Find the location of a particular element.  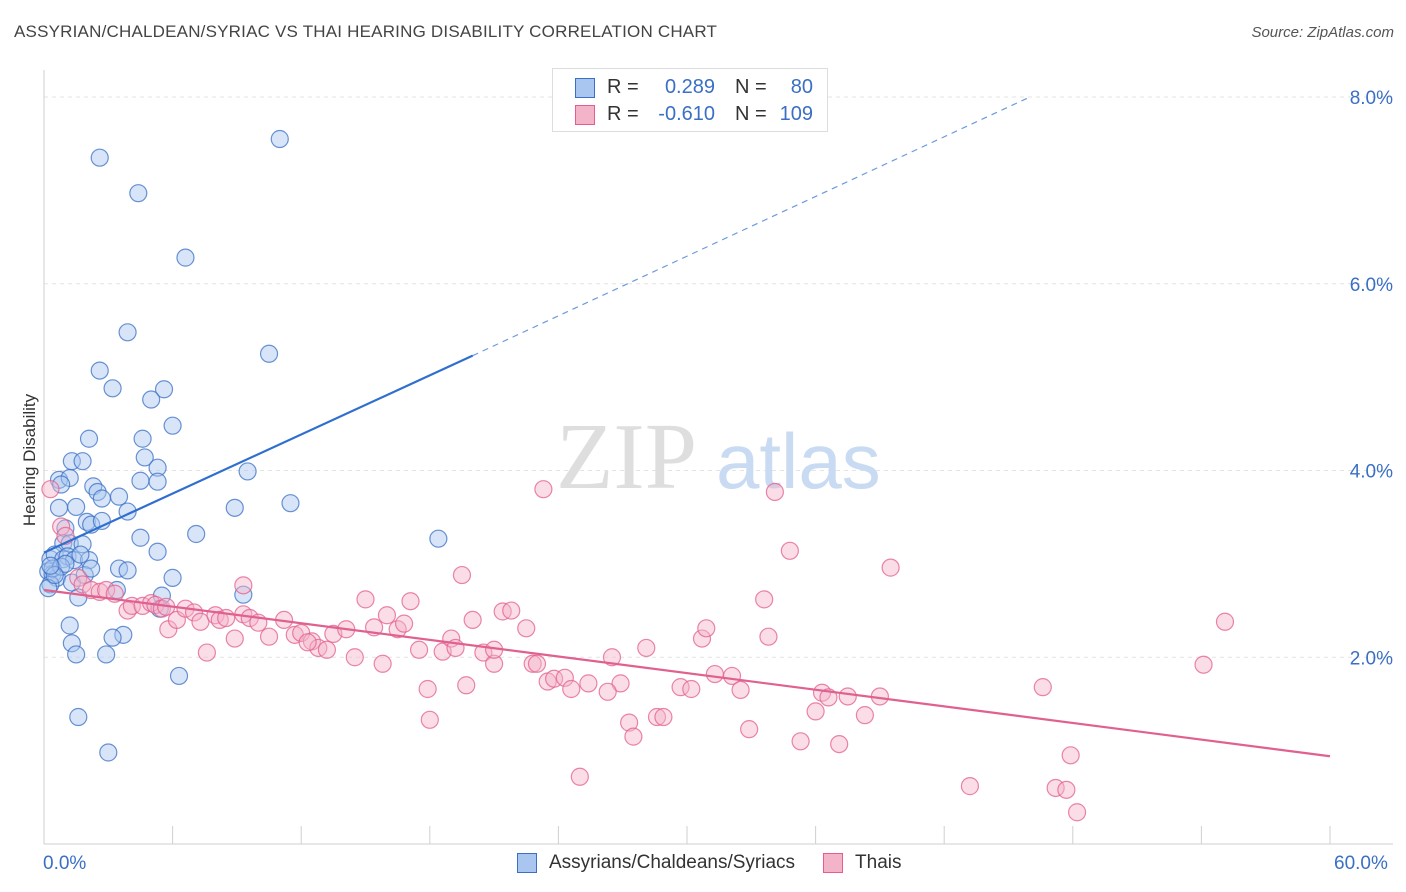

y-tick-label: 8.0% is located at coordinates (1371, 98).